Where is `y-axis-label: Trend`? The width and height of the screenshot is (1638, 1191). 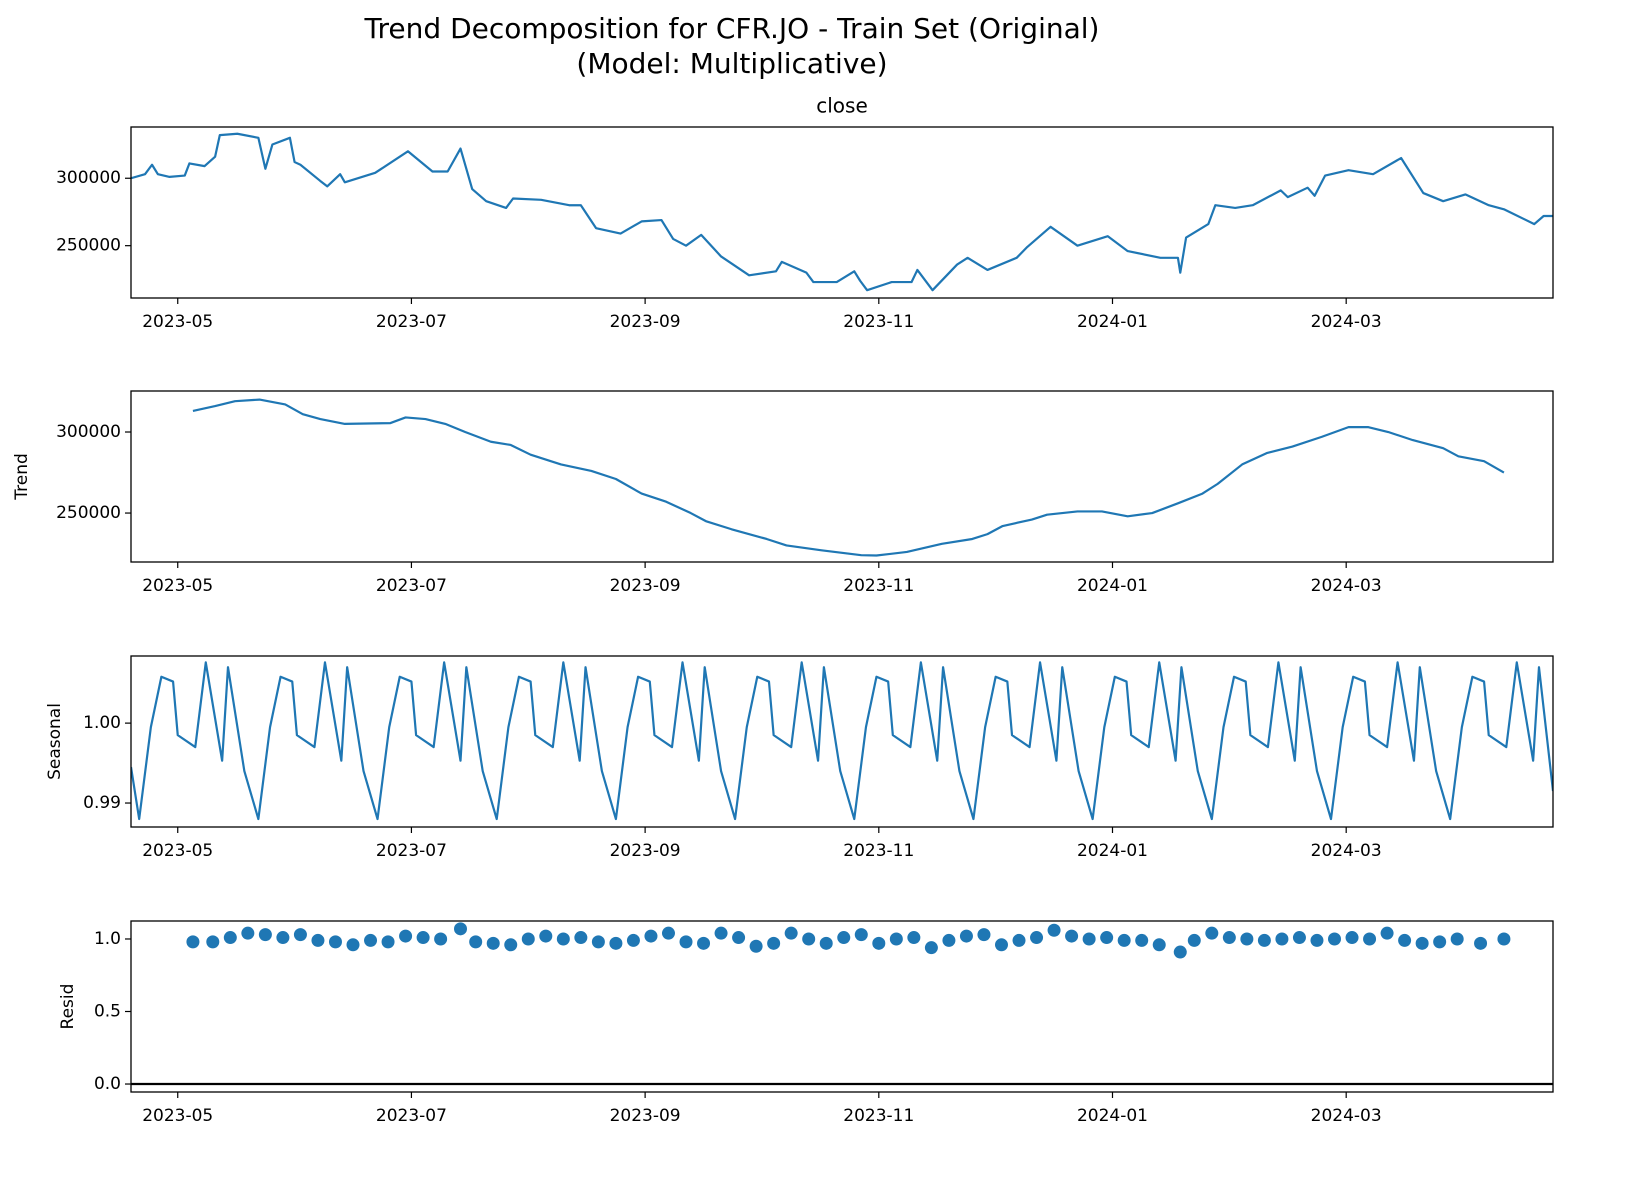 y-axis-label: Trend is located at coordinates (22, 477).